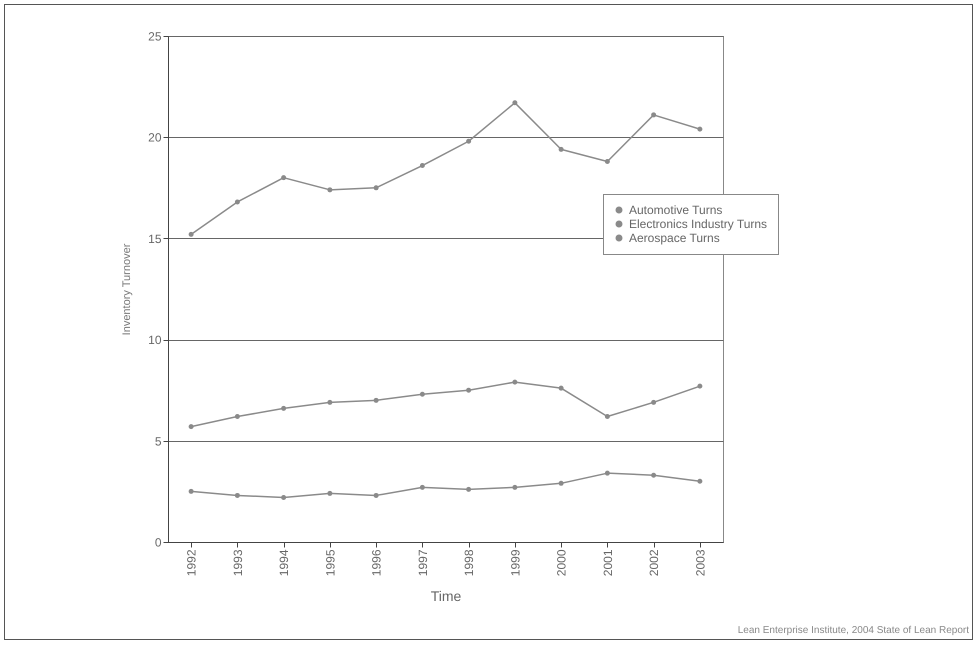 This screenshot has width=979, height=646. Describe the element at coordinates (284, 562) in the screenshot. I see `x-tick-label: 1994` at that location.